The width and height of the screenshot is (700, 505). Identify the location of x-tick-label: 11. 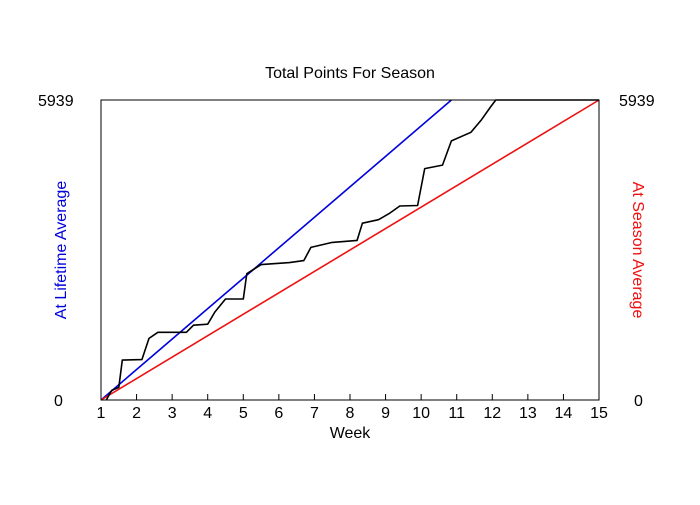
(456, 413).